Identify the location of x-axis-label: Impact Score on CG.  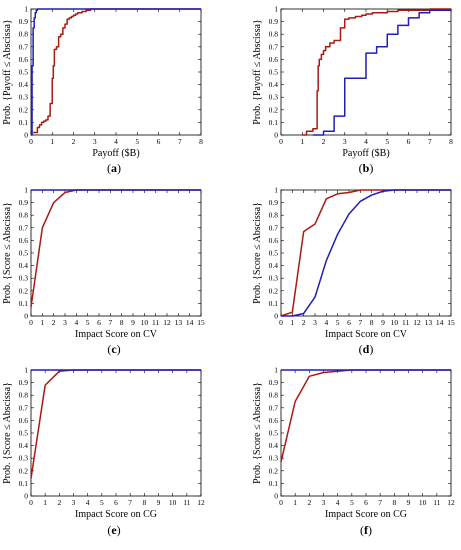
(116, 514).